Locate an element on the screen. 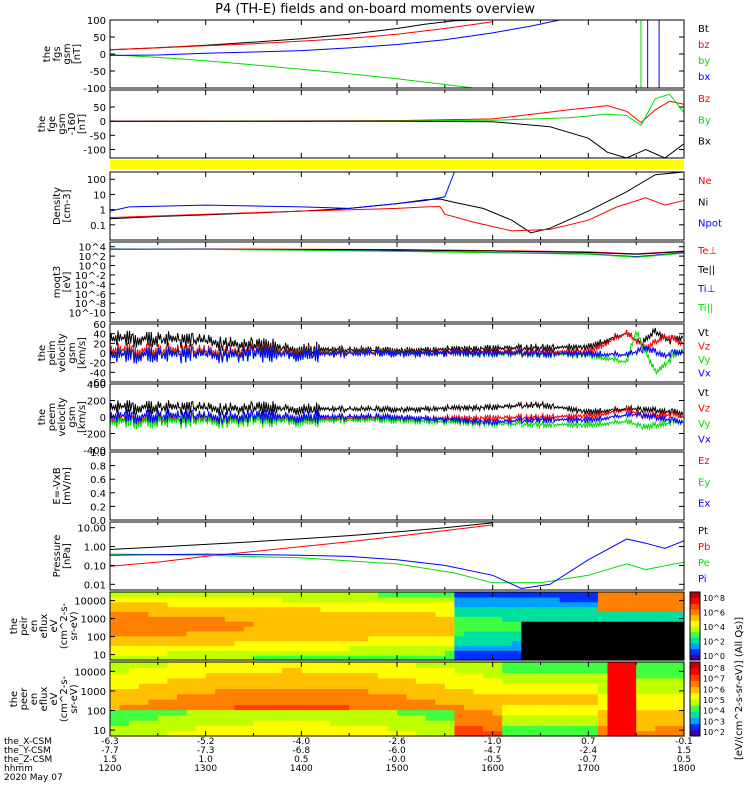 Image resolution: width=750 pixels, height=804 pixels. y-axis-label-line: peer is located at coordinates (24, 699).